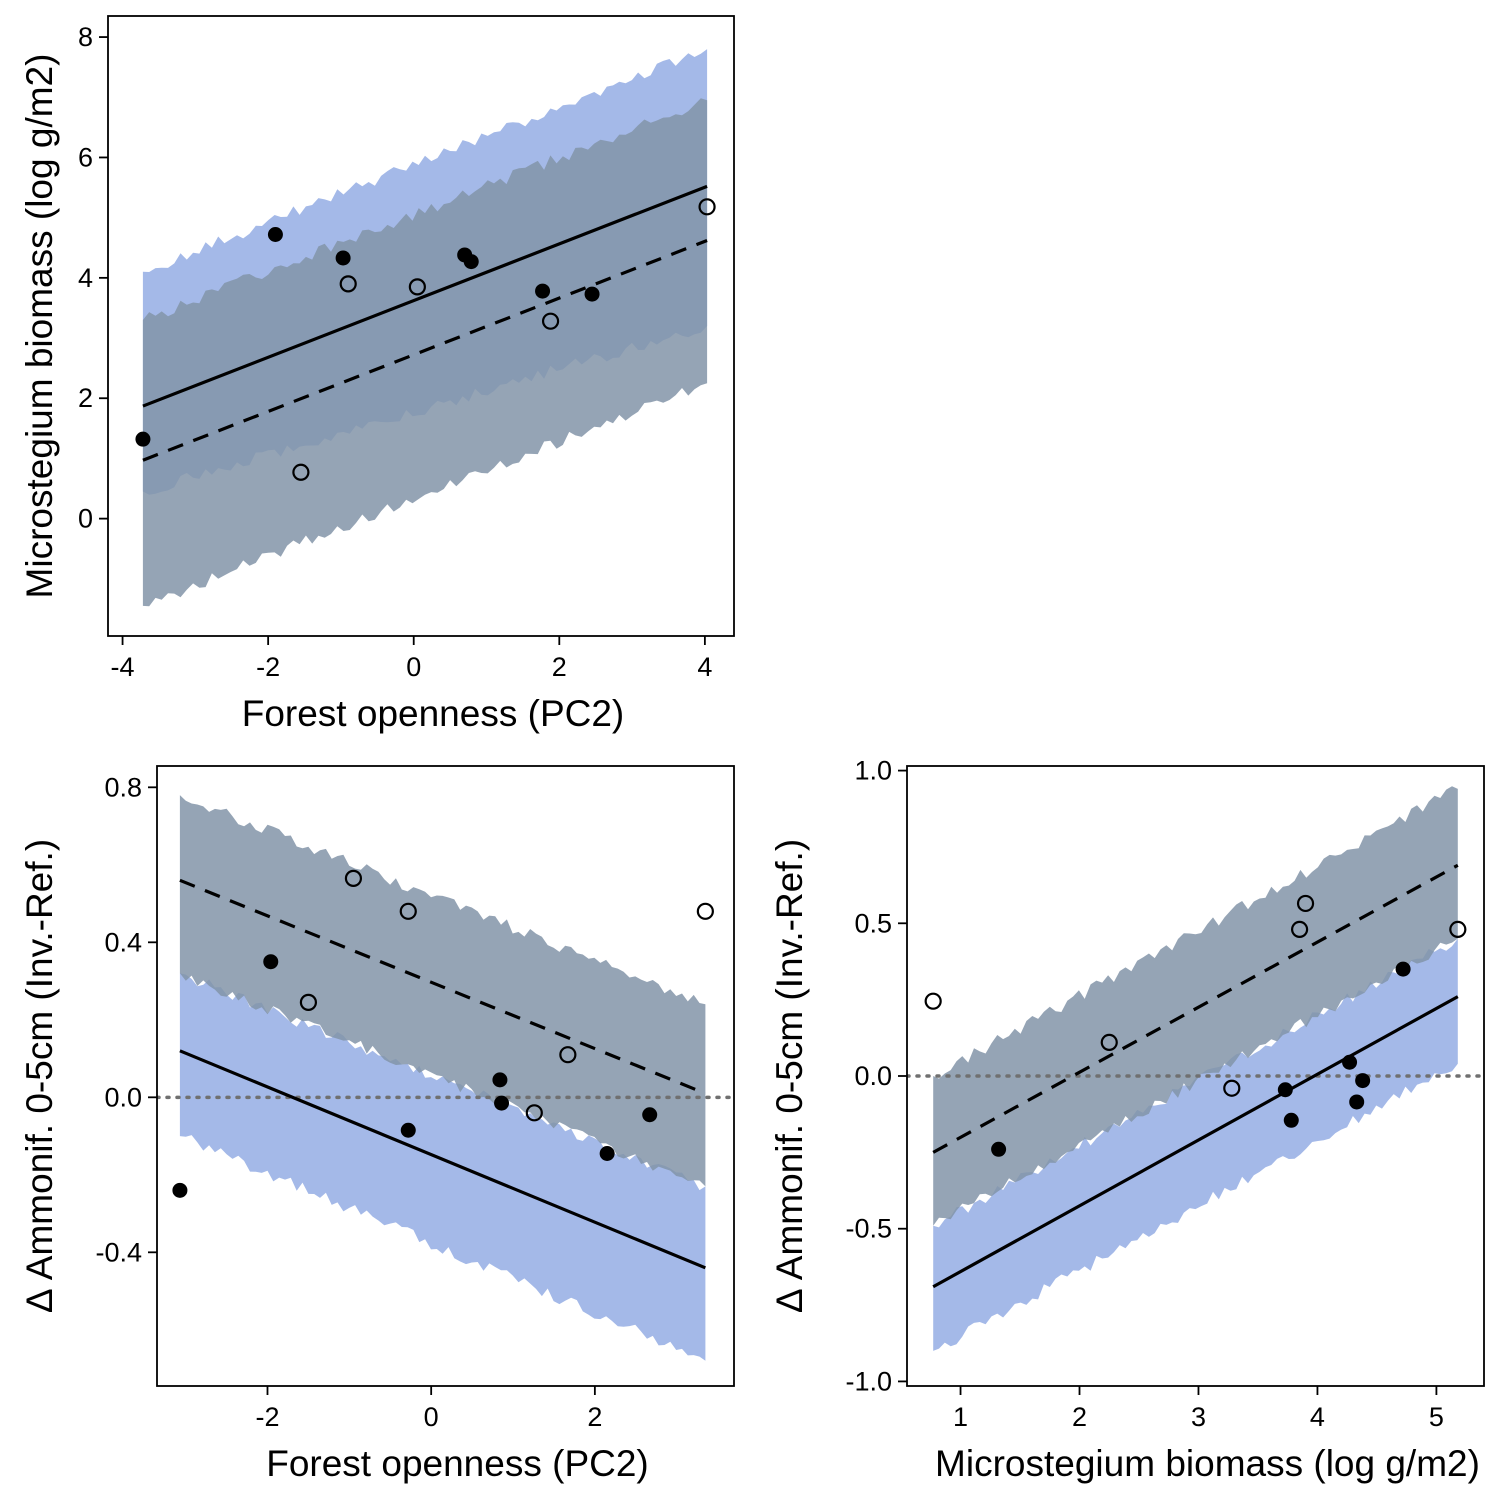 This screenshot has height=1500, width=1500. What do you see at coordinates (1207, 1463) in the screenshot?
I see `x-axis-label: Microstegium biomass (log g/m2)` at bounding box center [1207, 1463].